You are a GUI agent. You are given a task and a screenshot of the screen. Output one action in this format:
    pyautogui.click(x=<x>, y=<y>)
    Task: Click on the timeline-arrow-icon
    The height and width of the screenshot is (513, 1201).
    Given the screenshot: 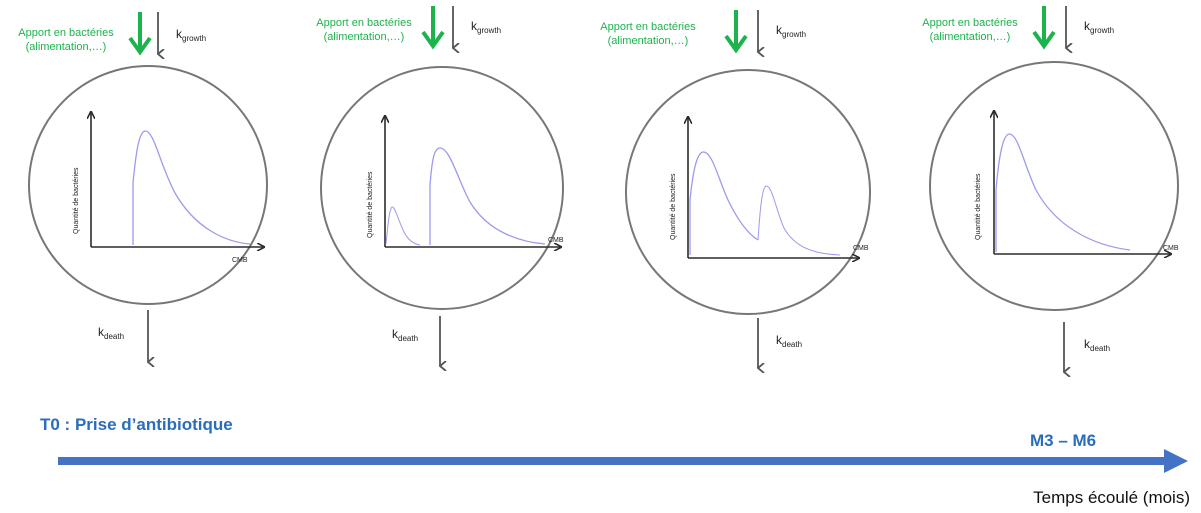 What is the action you would take?
    pyautogui.click(x=623, y=461)
    